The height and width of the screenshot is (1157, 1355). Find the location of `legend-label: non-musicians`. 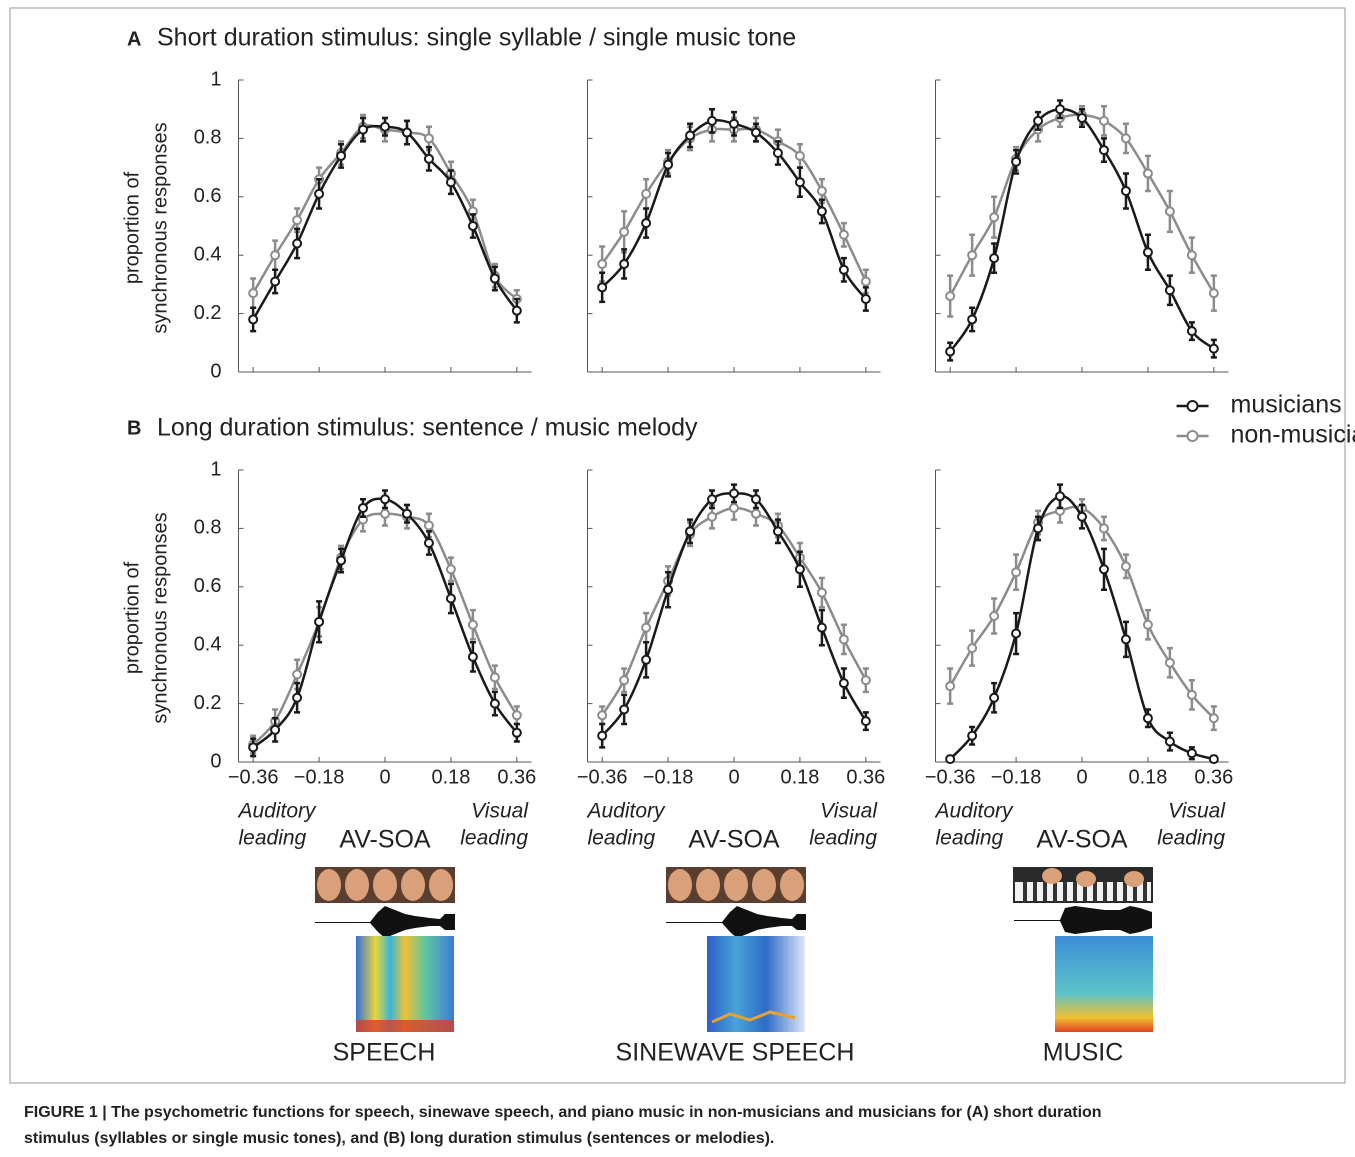

legend-label: non-musicians is located at coordinates (1293, 435).